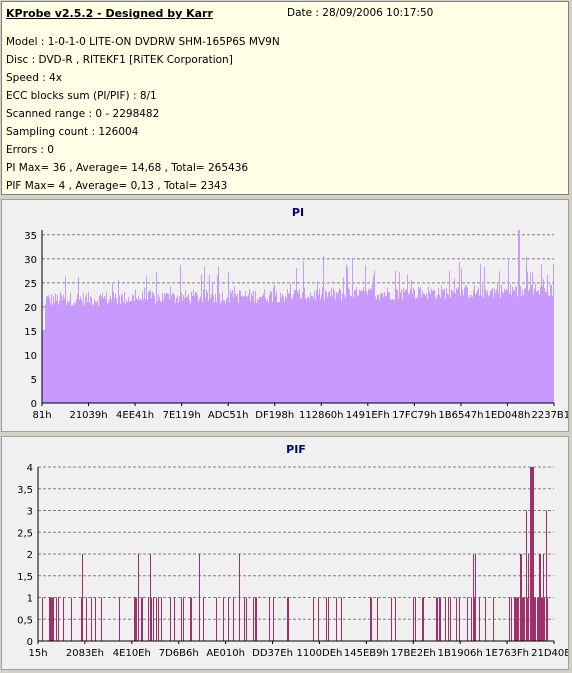 The width and height of the screenshot is (572, 673). I want to click on info-range: Scanned range : 0 - 2298482, so click(83, 114).